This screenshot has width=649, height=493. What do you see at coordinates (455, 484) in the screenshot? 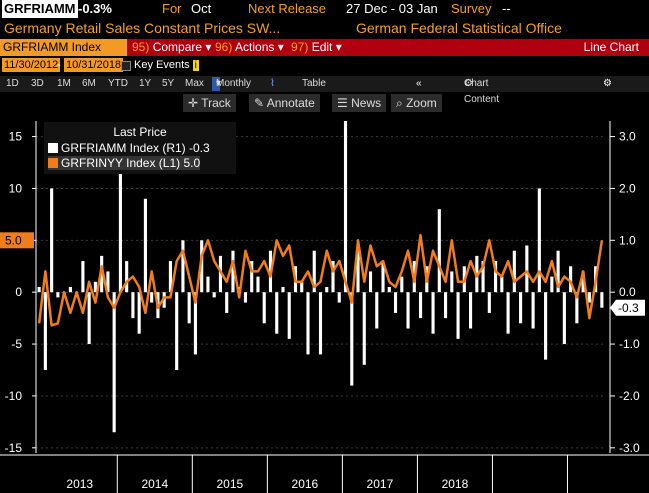
I see `x-tick-label: 2018` at bounding box center [455, 484].